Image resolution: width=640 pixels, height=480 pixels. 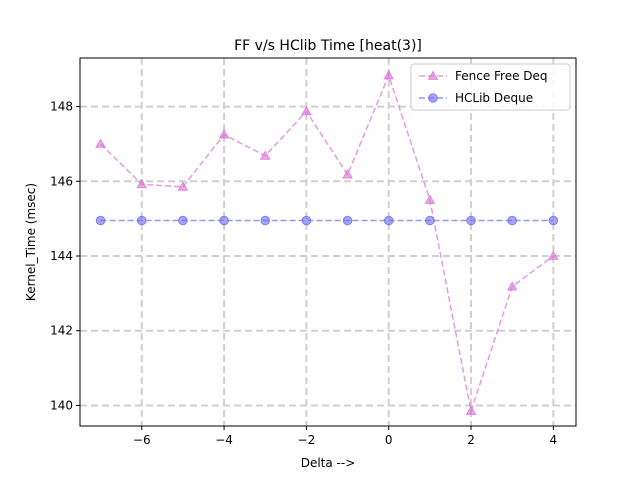 I want to click on y-tick-label: 148, so click(x=61, y=107).